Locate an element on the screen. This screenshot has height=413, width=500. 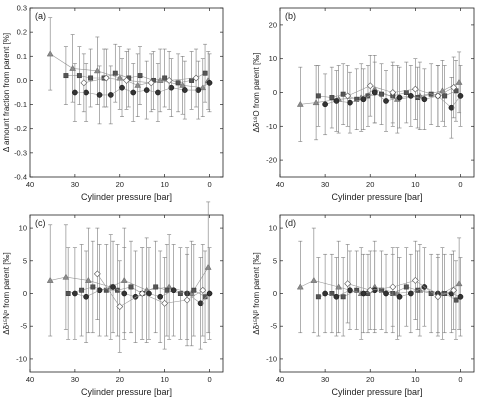
y-tick-label: -0.1 is located at coordinates (20, 104).